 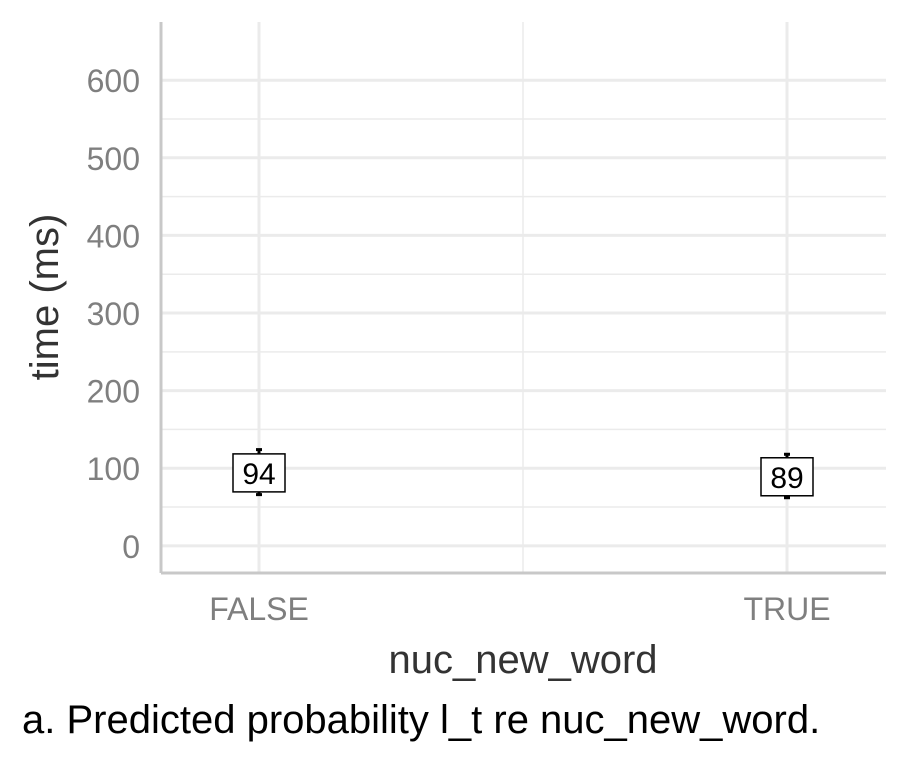 What do you see at coordinates (523, 474) in the screenshot?
I see `data-marks: 94 89` at bounding box center [523, 474].